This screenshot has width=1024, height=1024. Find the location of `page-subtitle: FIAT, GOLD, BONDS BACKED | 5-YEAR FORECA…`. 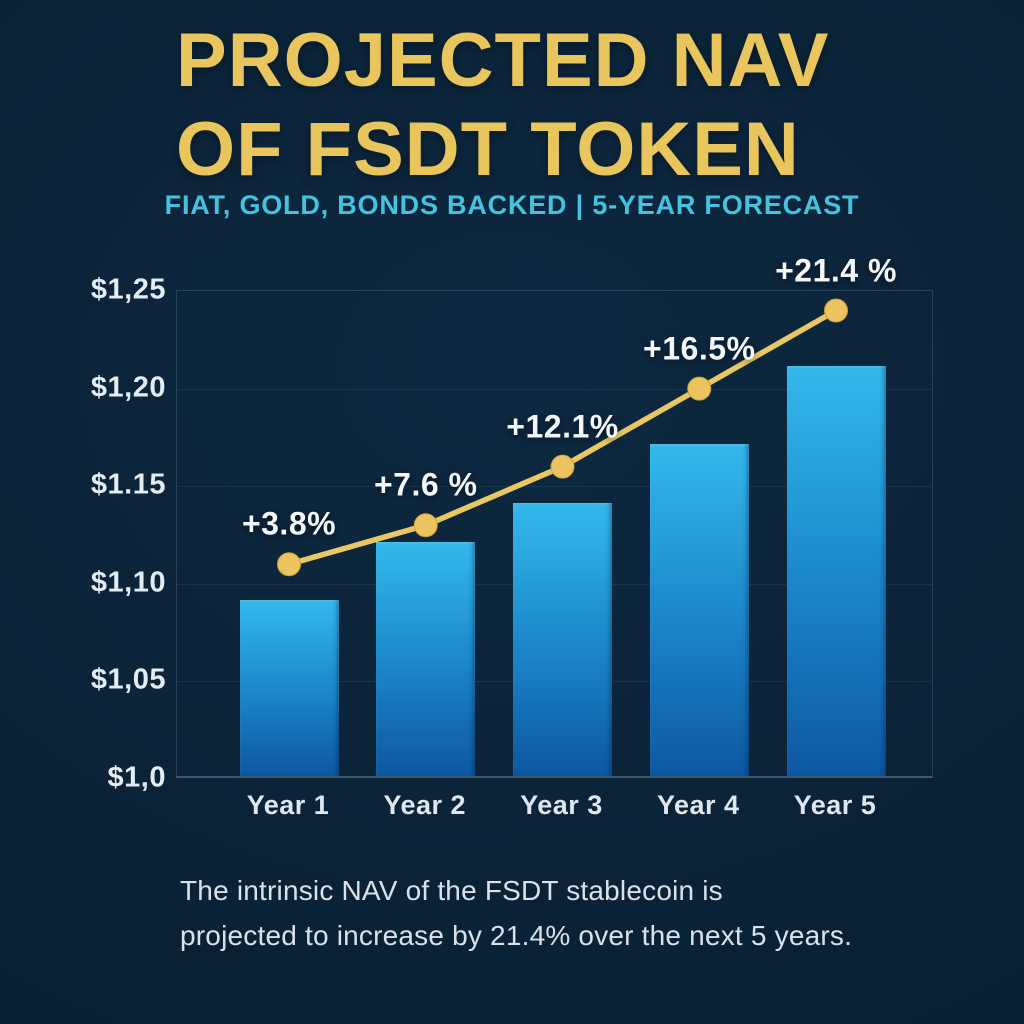

page-subtitle: FIAT, GOLD, BONDS BACKED | 5-YEAR FORECA… is located at coordinates (512, 205).